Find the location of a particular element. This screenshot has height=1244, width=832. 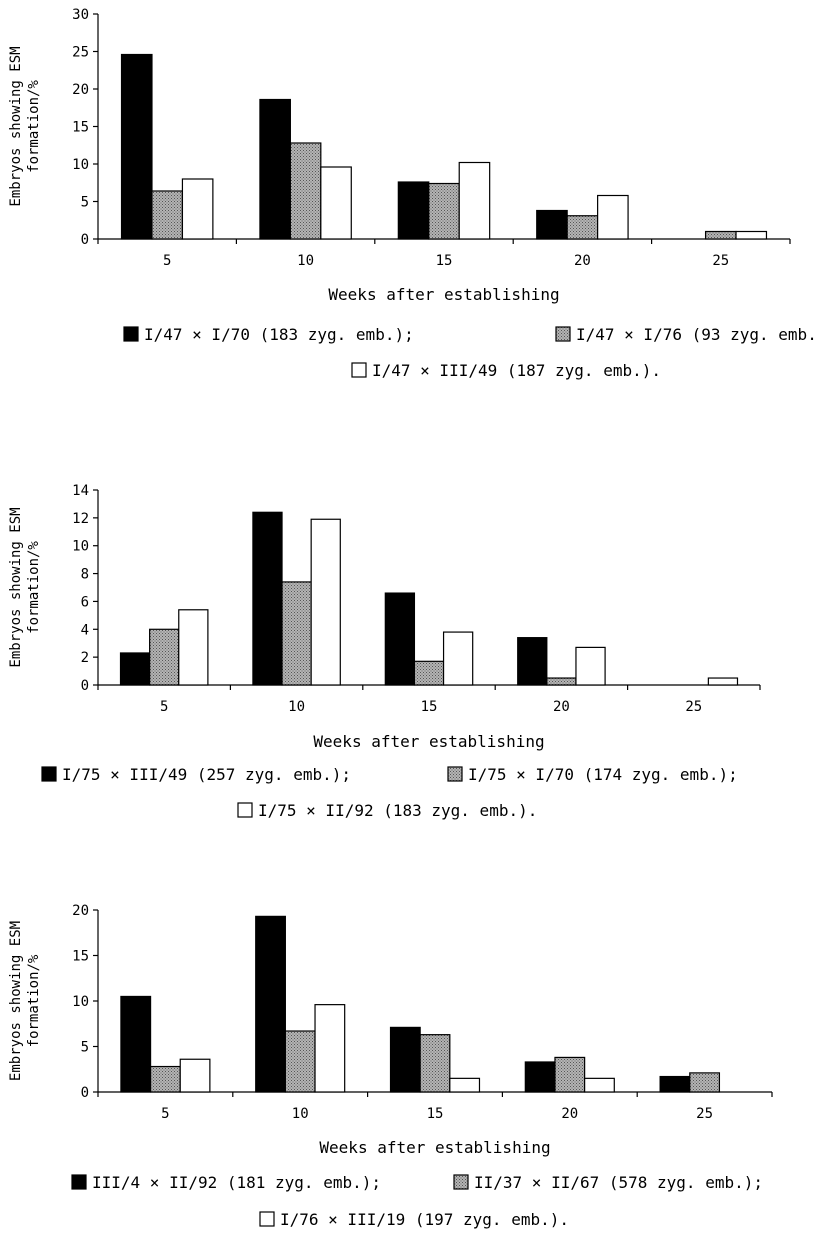

y-tick-label: 30 is located at coordinates (80, 15).